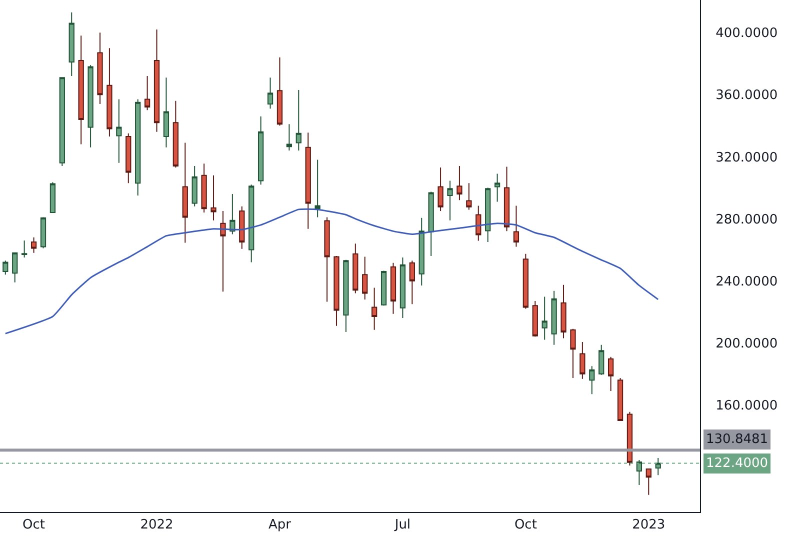 The height and width of the screenshot is (553, 789). I want to click on ref-line-label: 122.4000, so click(737, 463).